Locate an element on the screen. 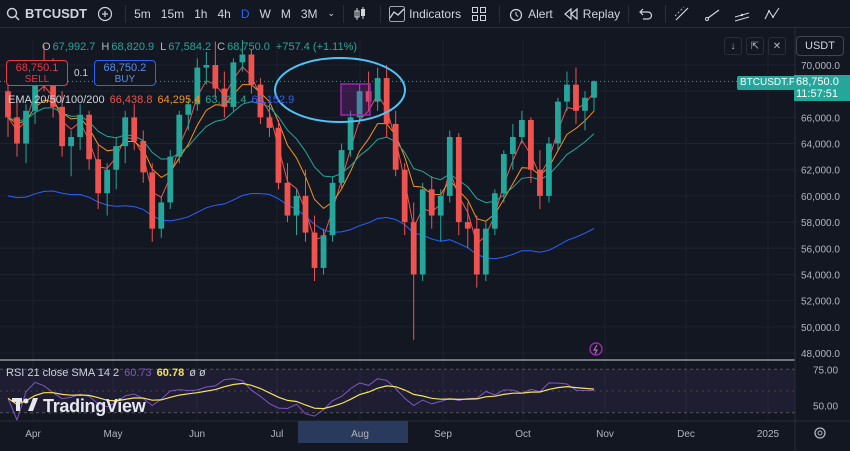  indicators-button: Indicators is located at coordinates (425, 14).